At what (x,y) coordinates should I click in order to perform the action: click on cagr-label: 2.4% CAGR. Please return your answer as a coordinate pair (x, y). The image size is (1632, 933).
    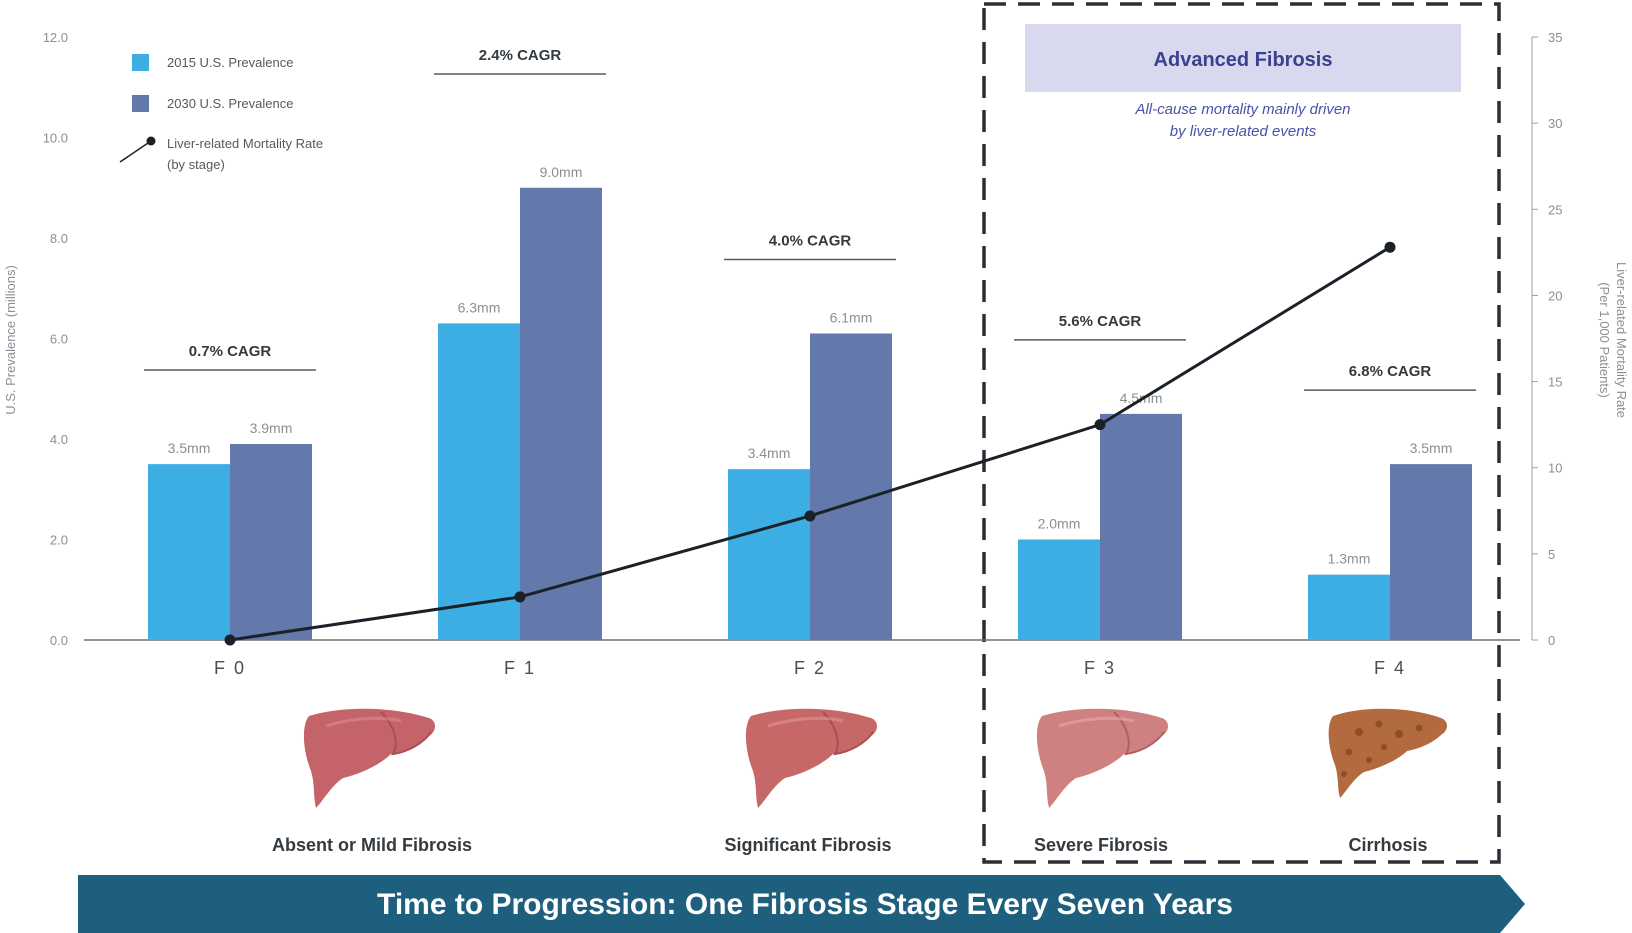
    Looking at the image, I should click on (520, 55).